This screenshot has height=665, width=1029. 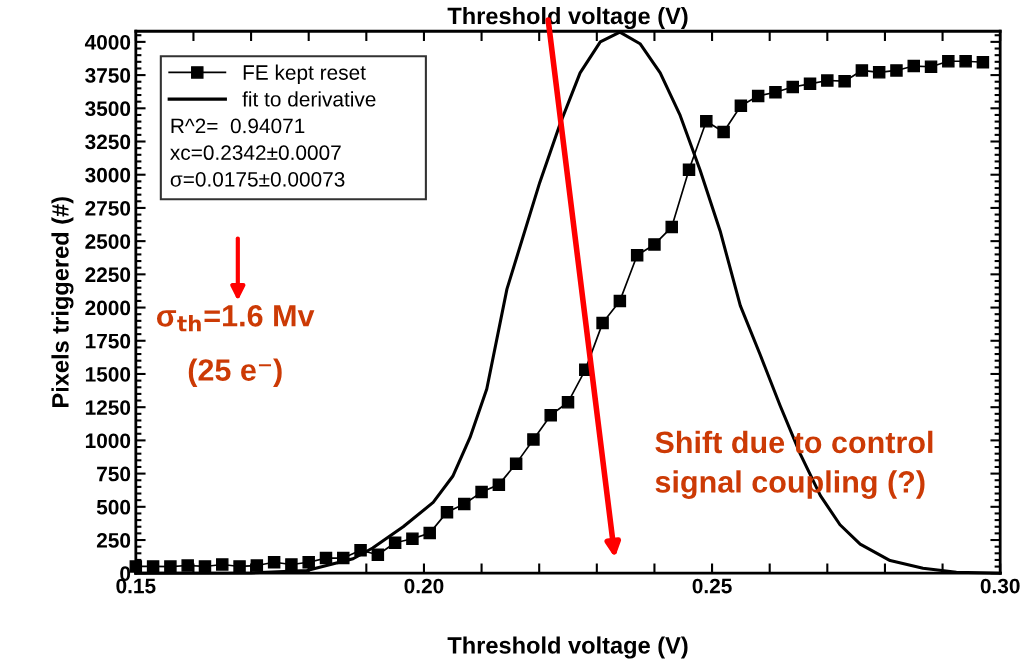 What do you see at coordinates (712, 586) in the screenshot?
I see `x-tick-label: 0.25` at bounding box center [712, 586].